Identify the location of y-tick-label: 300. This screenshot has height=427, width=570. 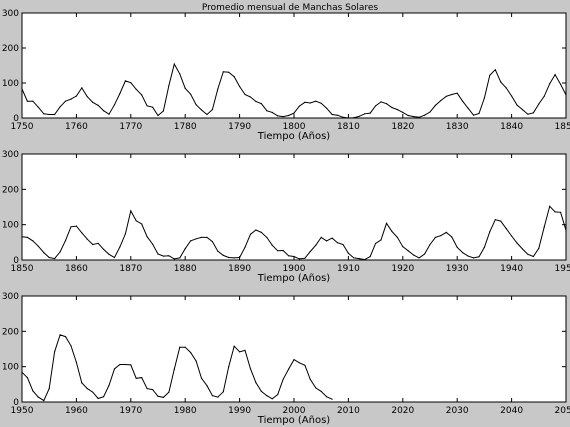
(10, 14).